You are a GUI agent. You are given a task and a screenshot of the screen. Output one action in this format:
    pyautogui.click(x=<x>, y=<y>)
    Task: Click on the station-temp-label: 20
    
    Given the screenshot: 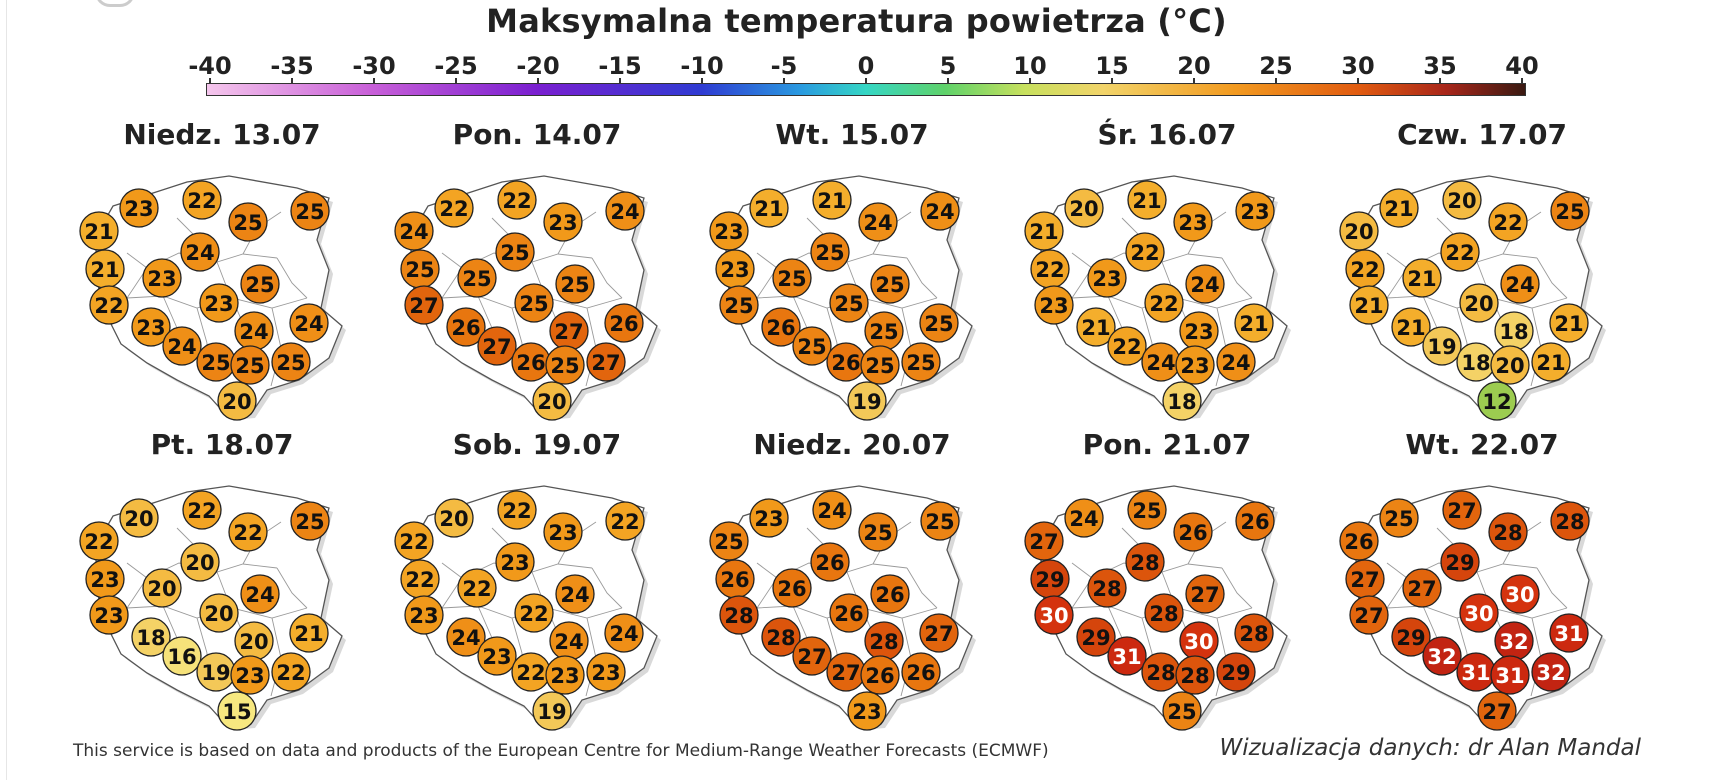 What is the action you would take?
    pyautogui.click(x=1509, y=366)
    